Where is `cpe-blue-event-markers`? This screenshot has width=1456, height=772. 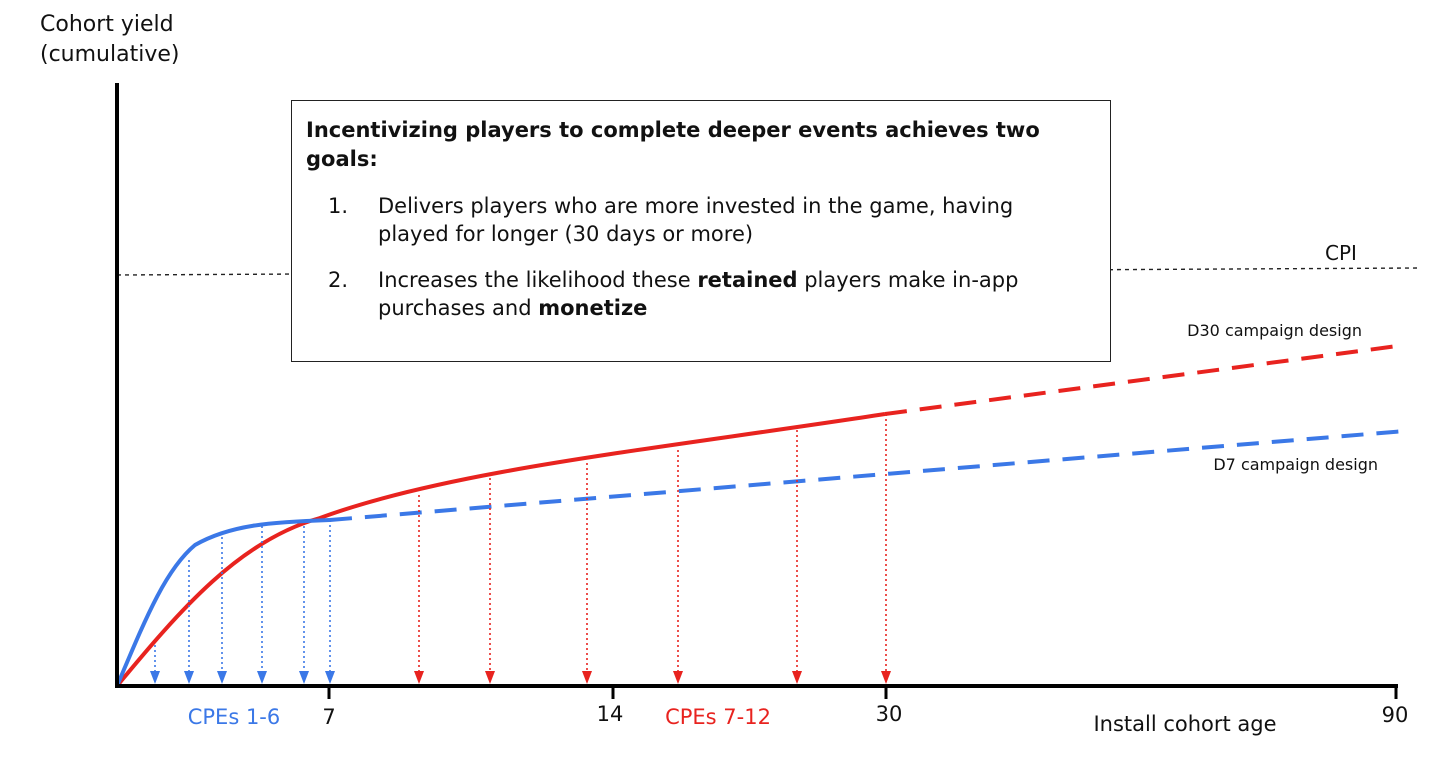
cpe-blue-event-markers is located at coordinates (242, 602).